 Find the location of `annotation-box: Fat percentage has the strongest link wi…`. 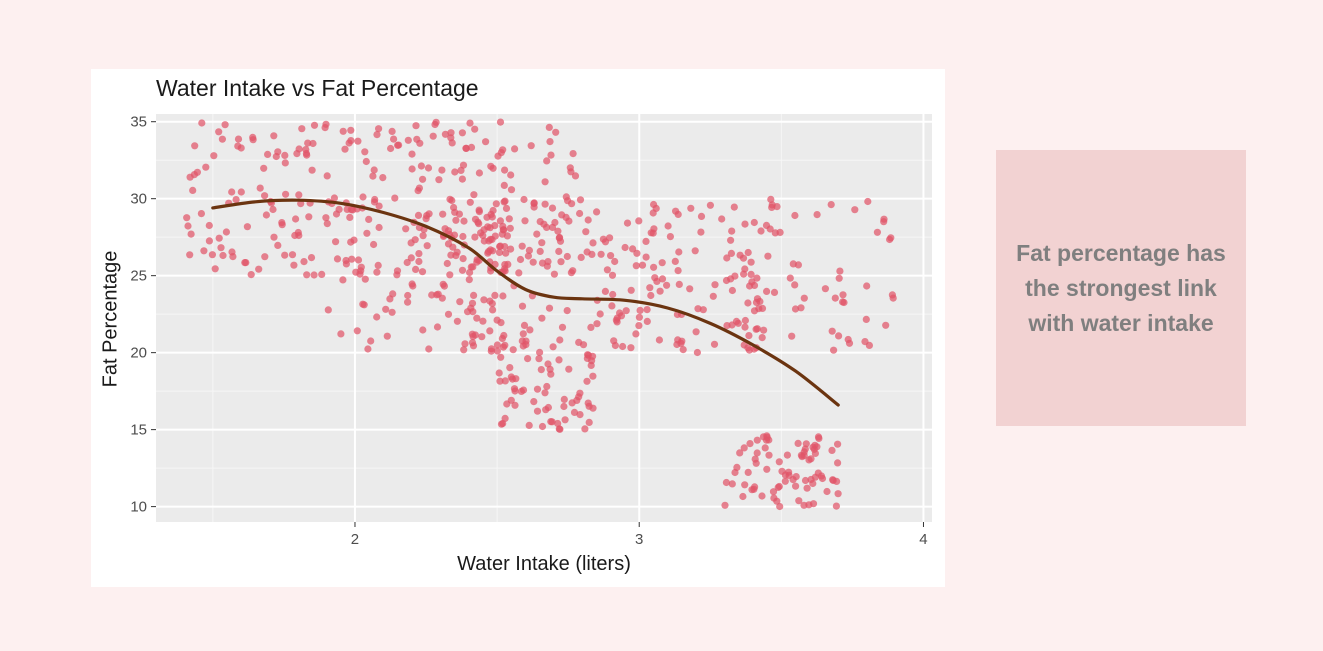

annotation-box: Fat percentage has the strongest link wi… is located at coordinates (1121, 288).